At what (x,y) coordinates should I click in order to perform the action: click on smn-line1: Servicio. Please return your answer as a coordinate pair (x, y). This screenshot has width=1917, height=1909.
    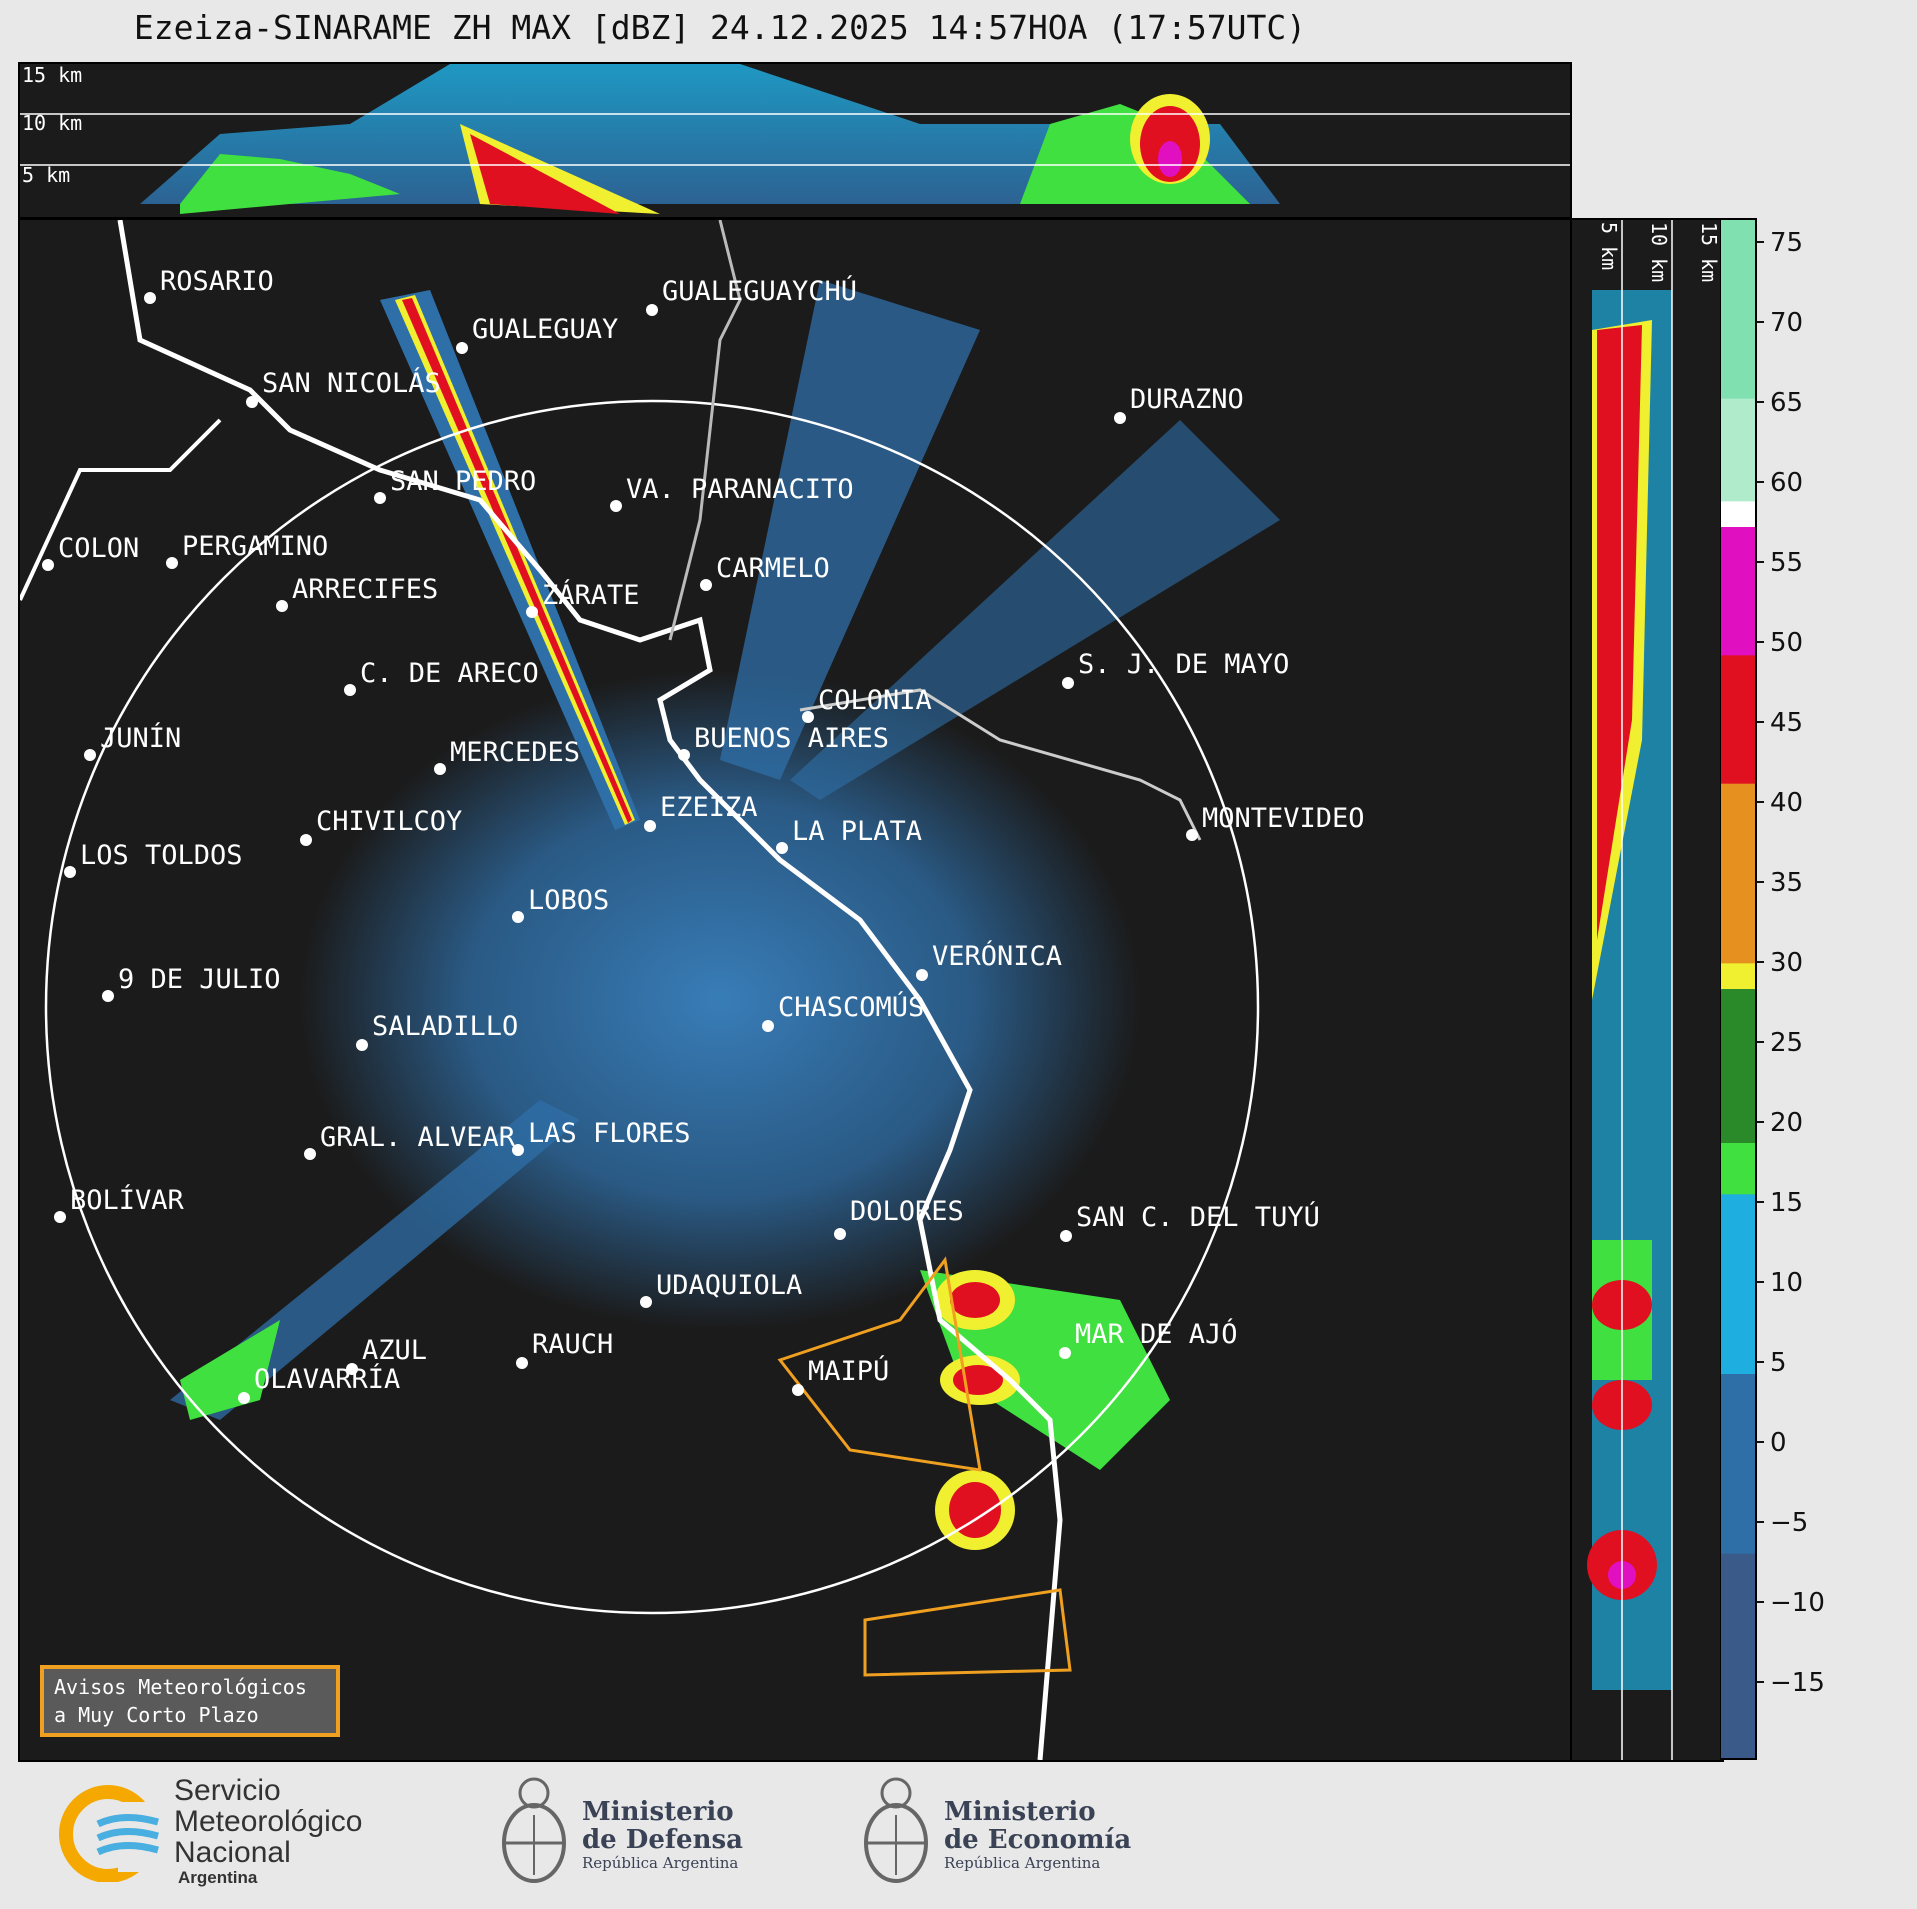
    Looking at the image, I should click on (227, 1790).